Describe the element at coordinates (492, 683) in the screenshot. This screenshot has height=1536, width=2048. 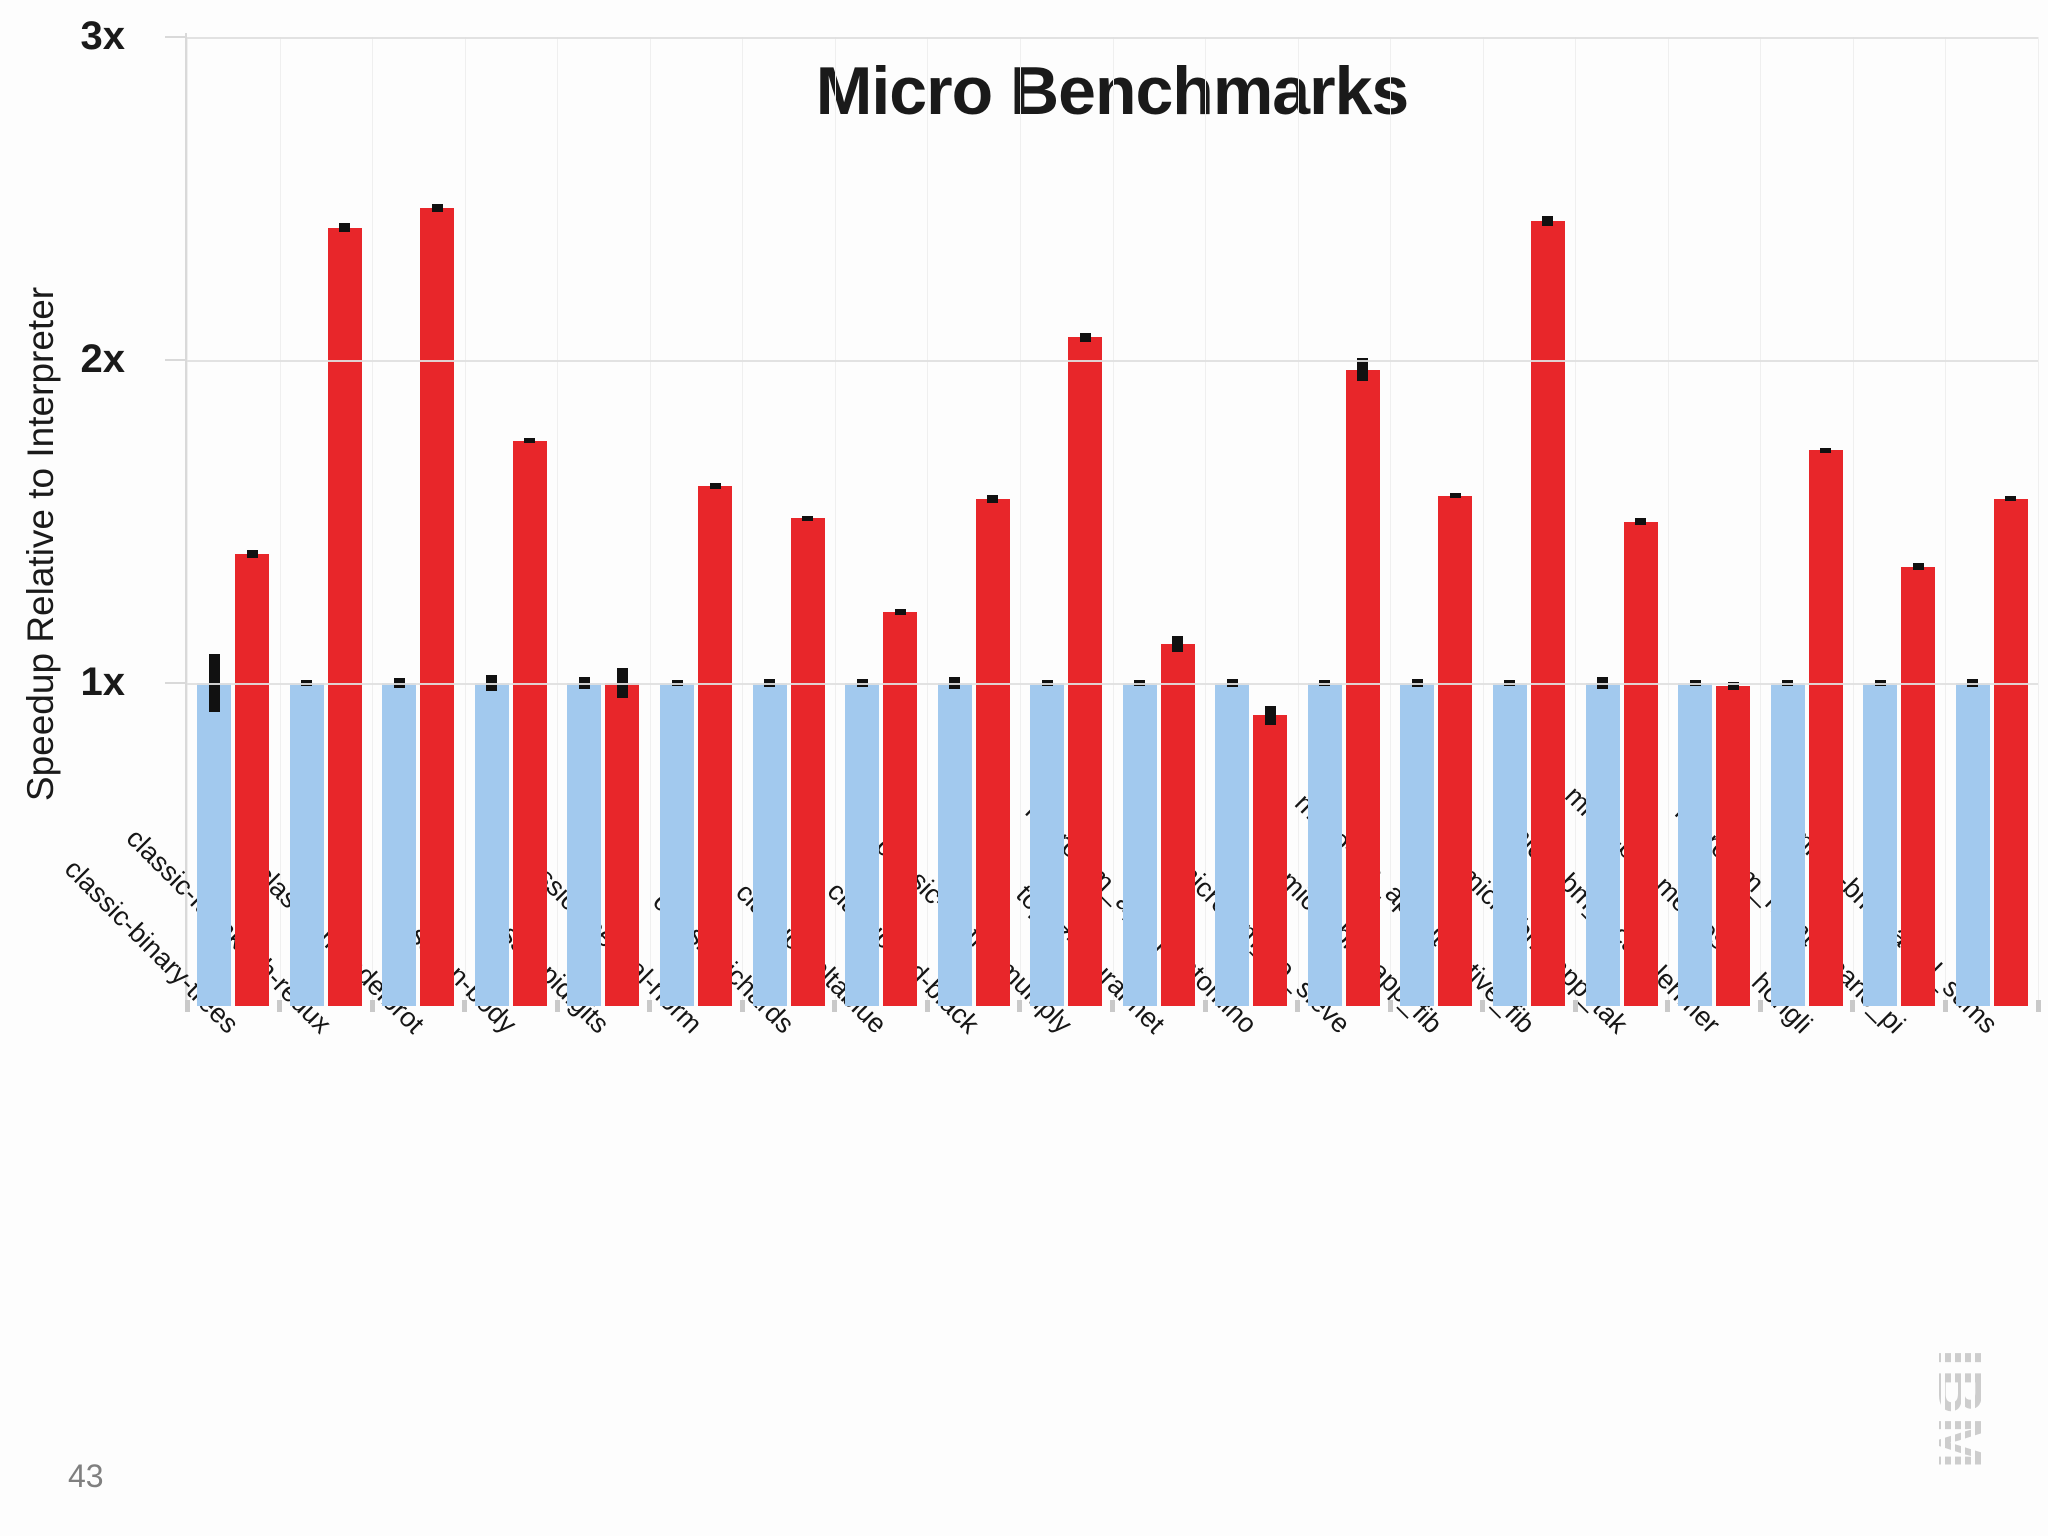
I see `blue-error-bar-classic-n-body` at that location.